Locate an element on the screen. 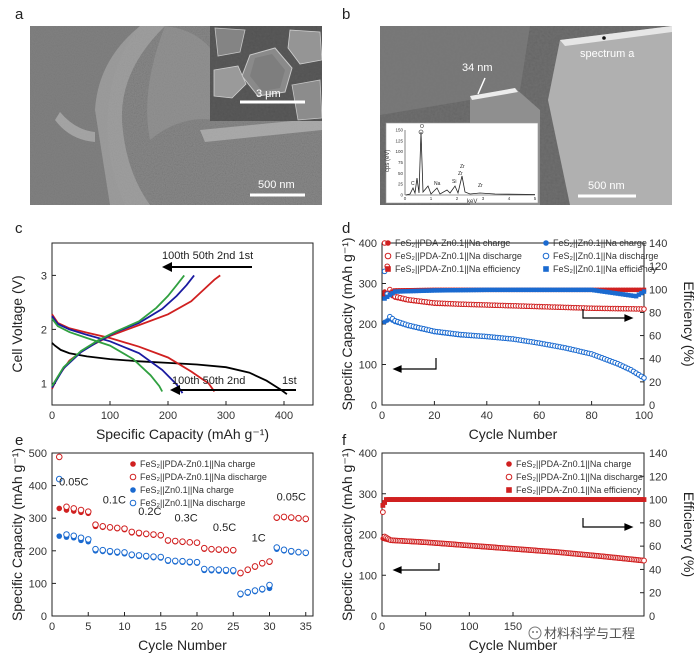 The width and height of the screenshot is (700, 664). arrow-f-cap is located at coordinates (416, 568).